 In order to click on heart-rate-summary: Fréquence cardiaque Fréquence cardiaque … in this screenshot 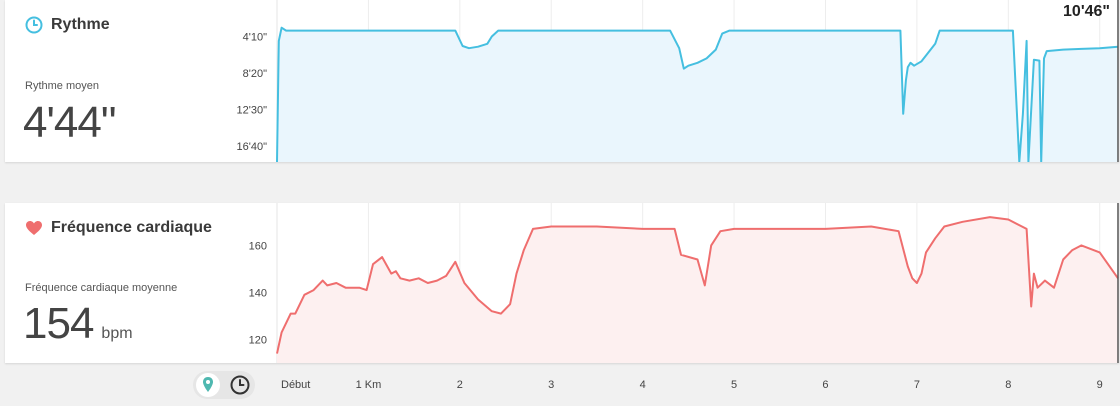, I will do `click(141, 283)`.